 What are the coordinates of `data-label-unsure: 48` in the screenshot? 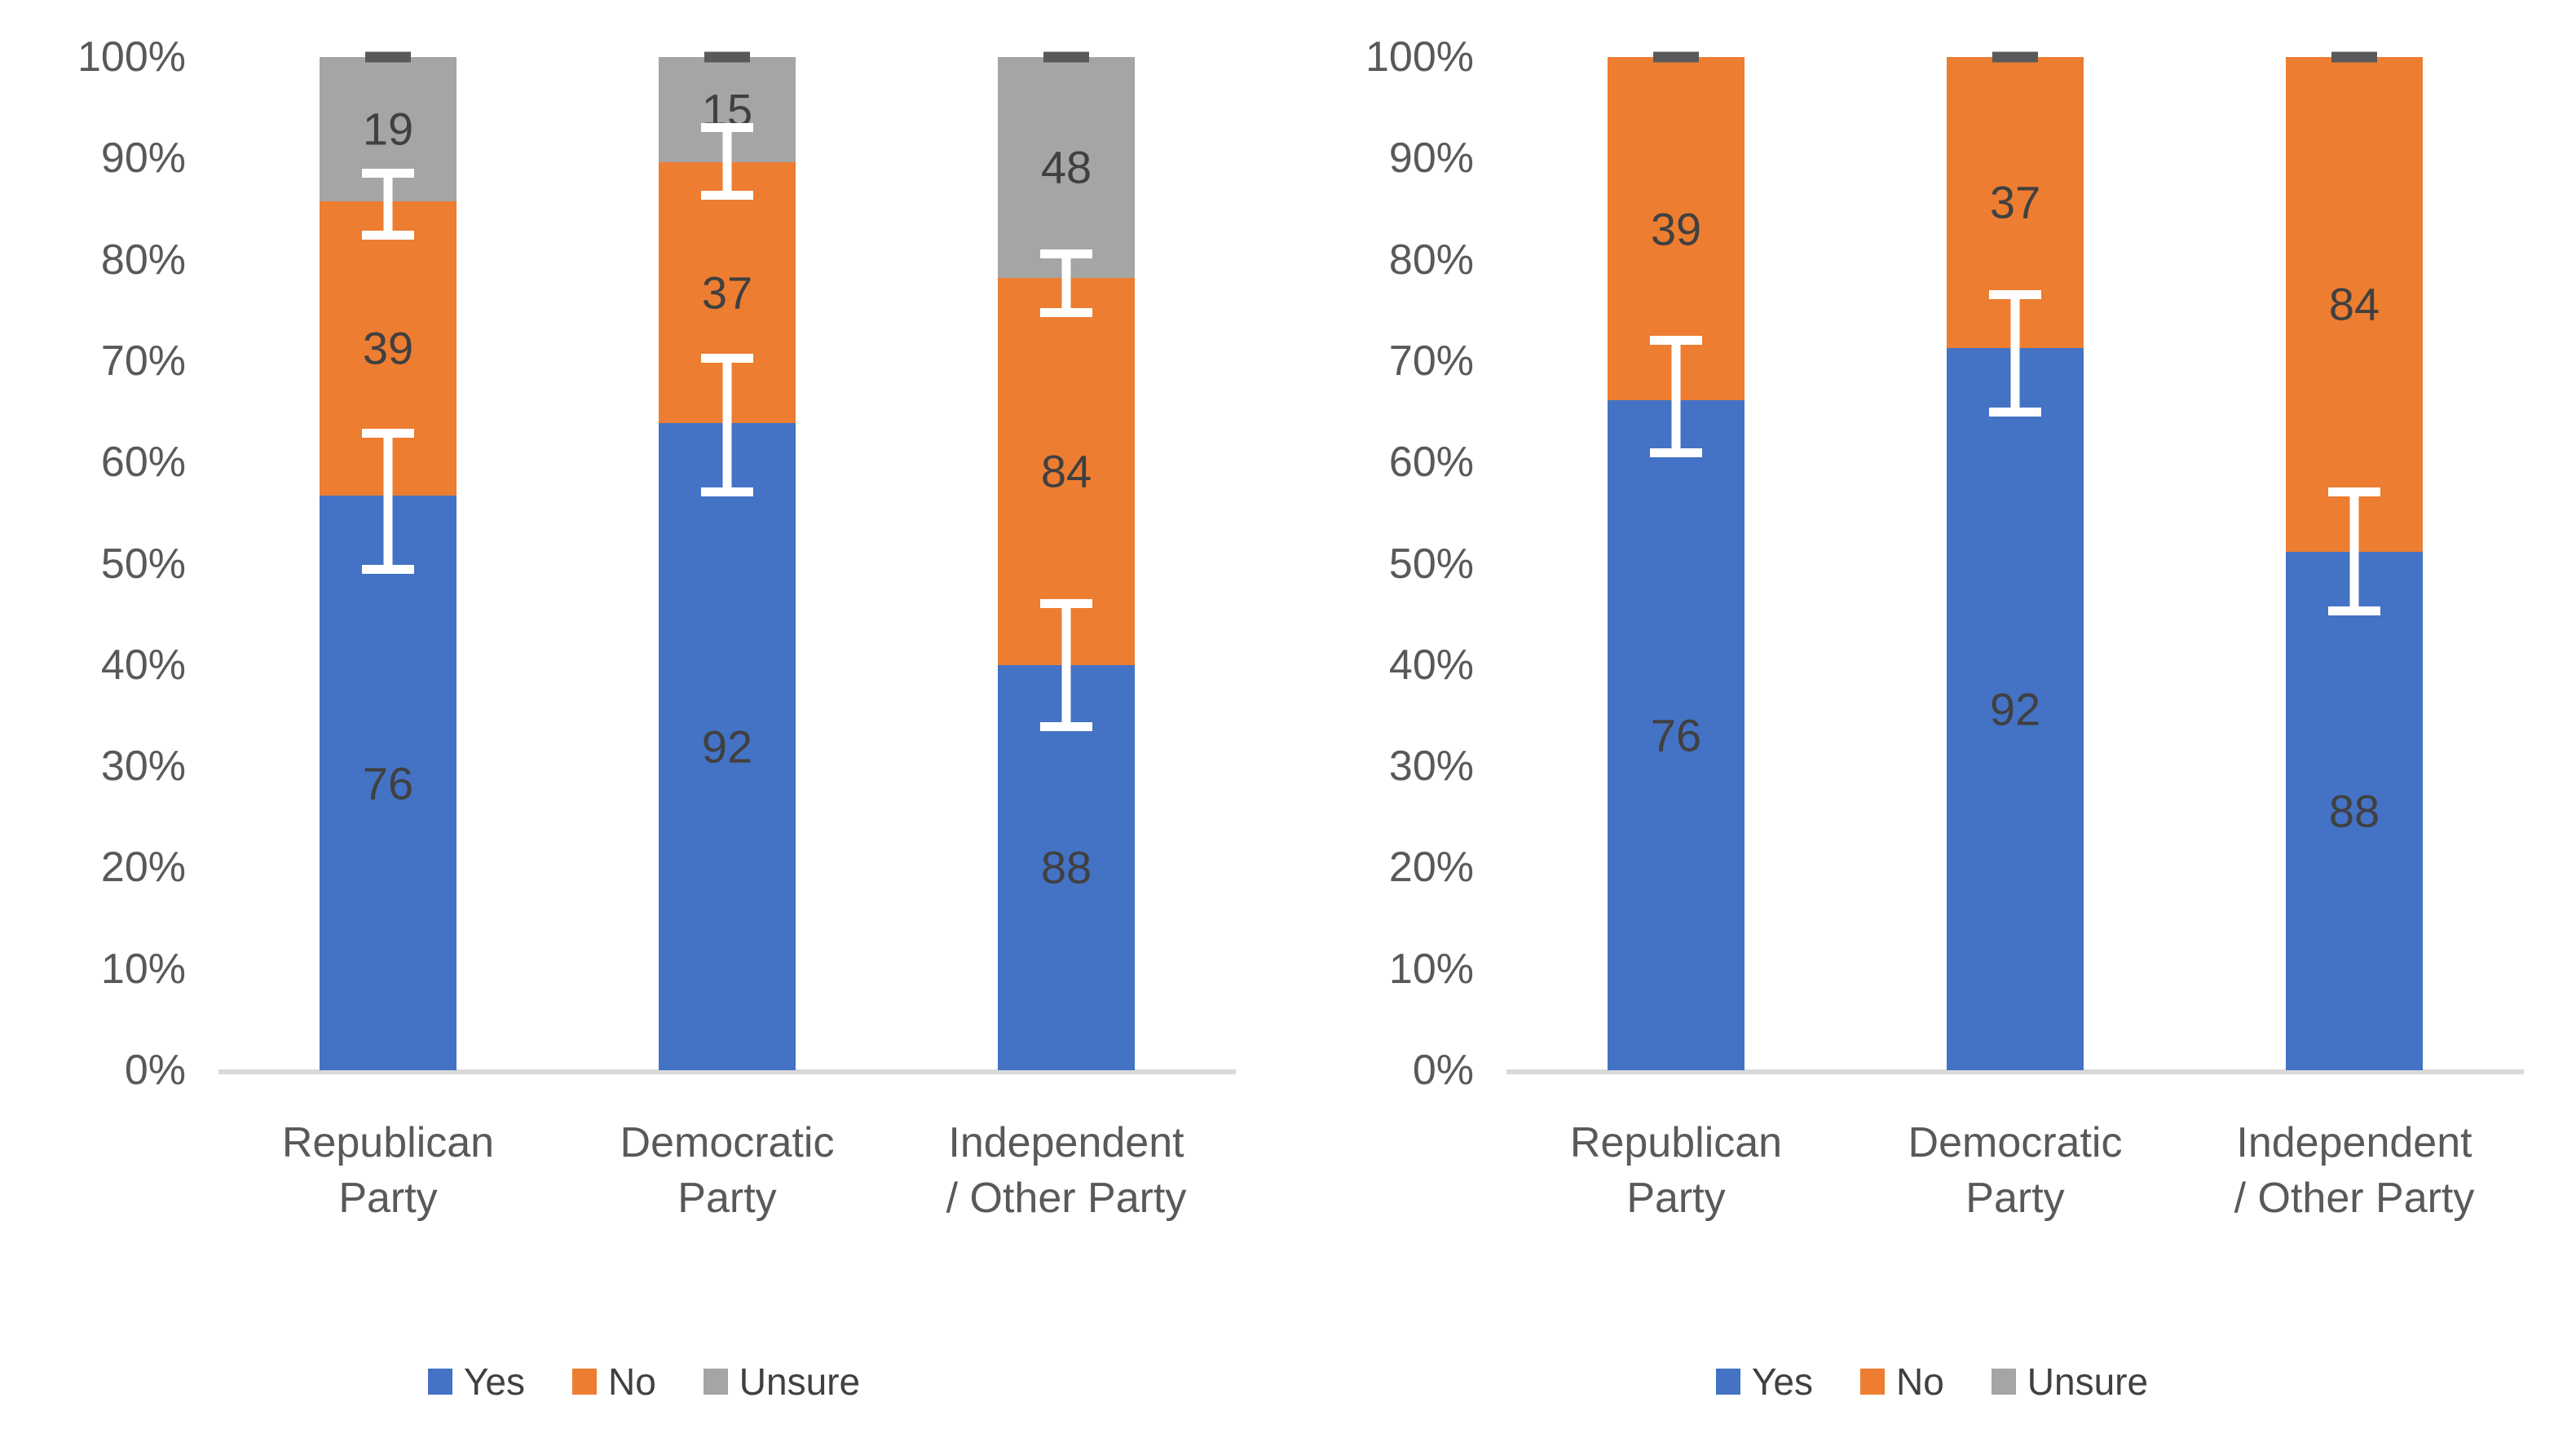 It's located at (1066, 167).